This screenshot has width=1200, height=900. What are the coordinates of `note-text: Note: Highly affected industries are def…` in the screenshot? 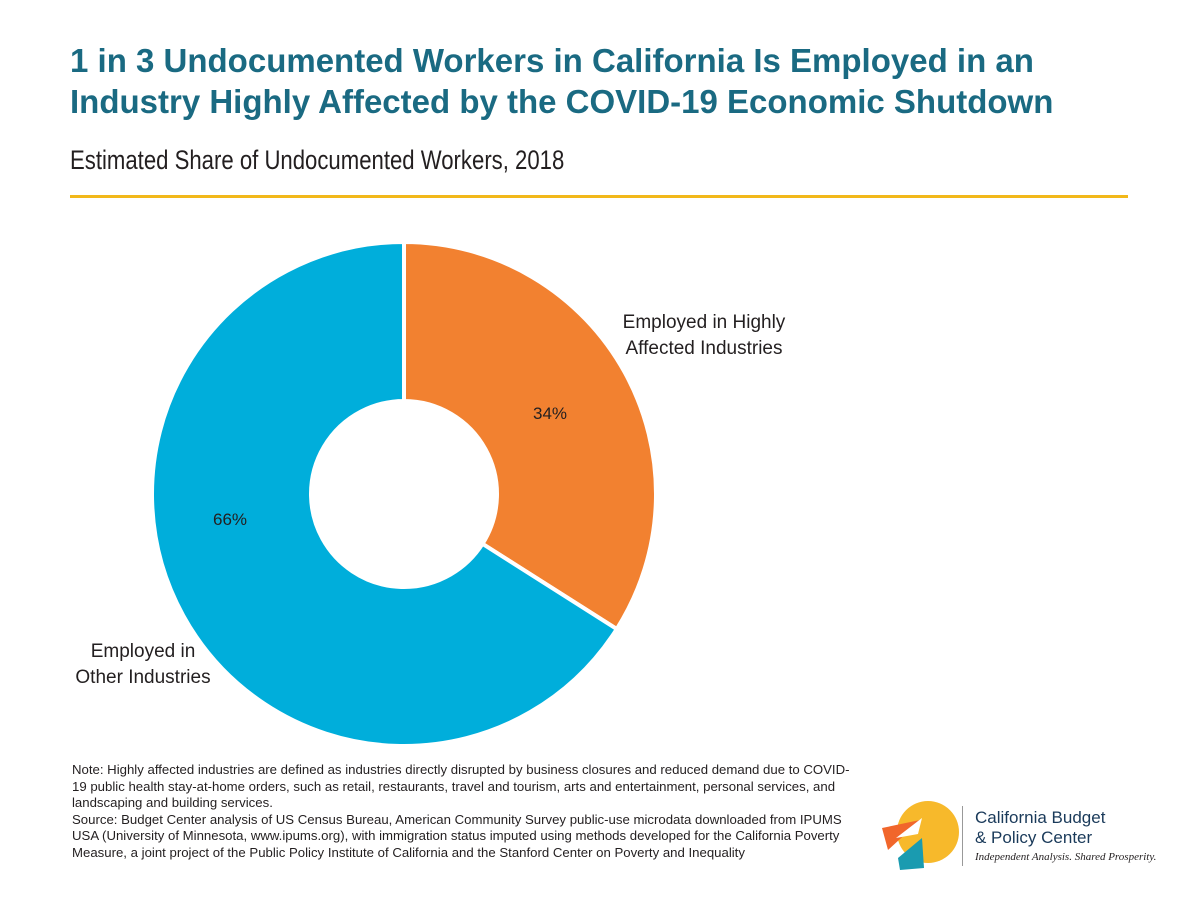 It's located at (461, 786).